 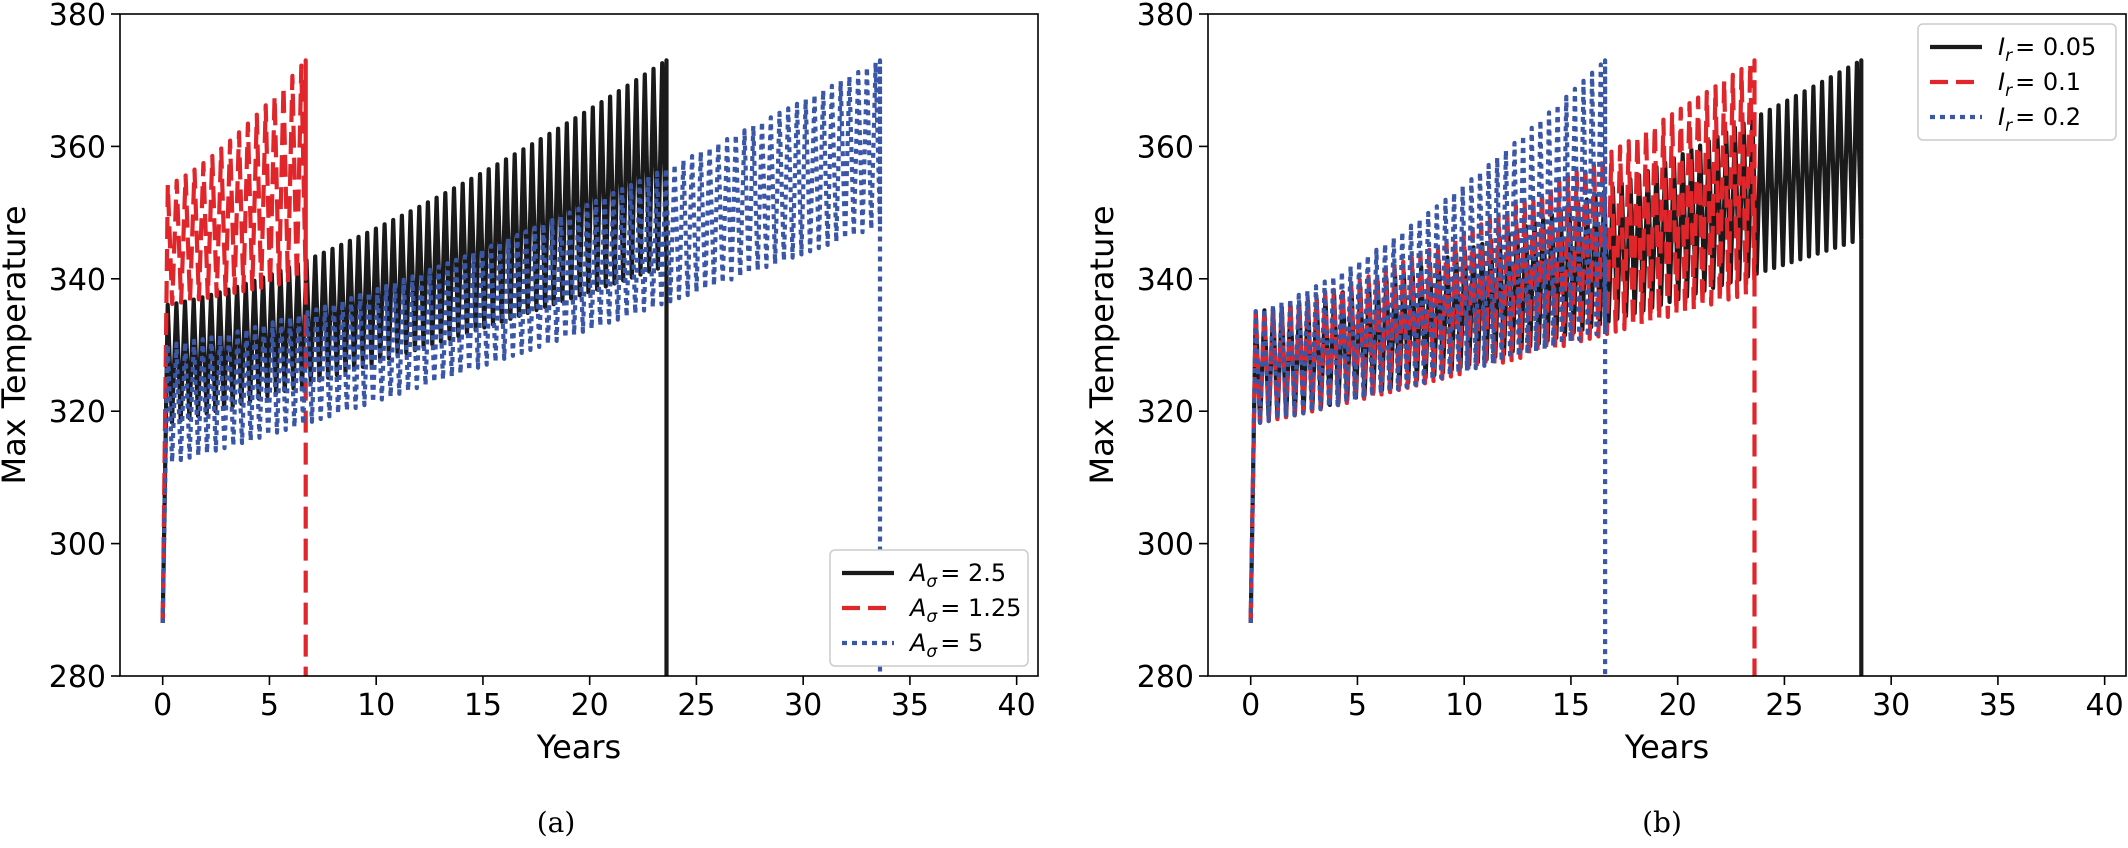 I want to click on legend-entry-2: Ir = 0.2, so click(x=2039, y=119).